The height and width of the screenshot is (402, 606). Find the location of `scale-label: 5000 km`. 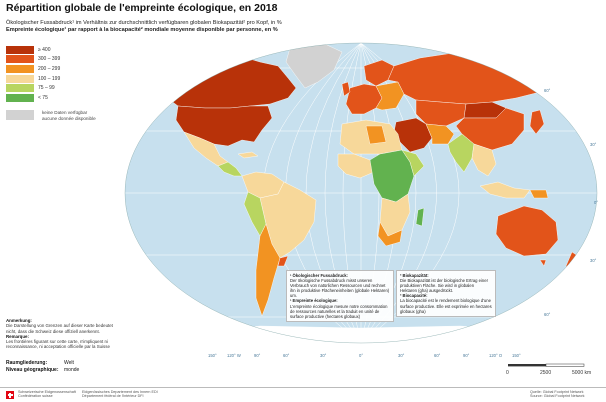

scale-label: 5000 km is located at coordinates (581, 373).